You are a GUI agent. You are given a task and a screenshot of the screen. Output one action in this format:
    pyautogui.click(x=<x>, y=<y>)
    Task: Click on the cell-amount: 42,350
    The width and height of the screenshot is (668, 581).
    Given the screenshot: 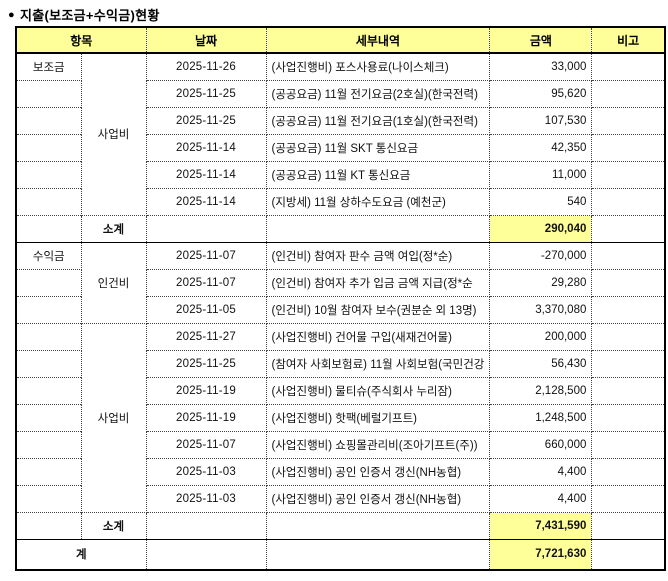 What is the action you would take?
    pyautogui.click(x=541, y=147)
    